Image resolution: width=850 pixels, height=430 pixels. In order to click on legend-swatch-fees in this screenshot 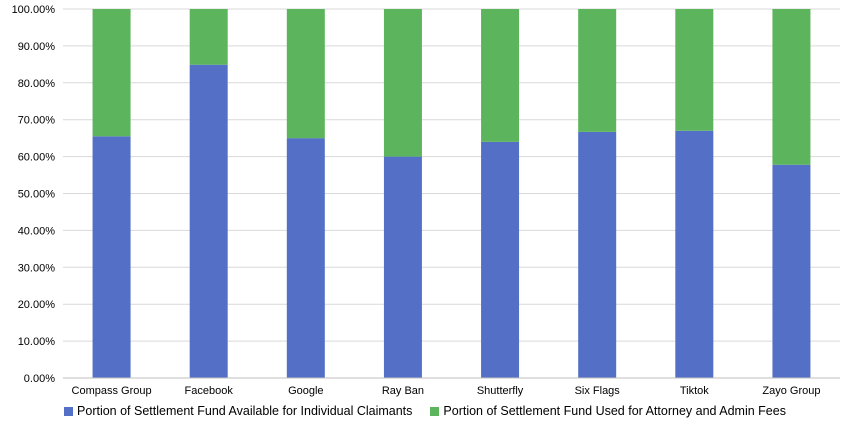, I will do `click(435, 411)`.